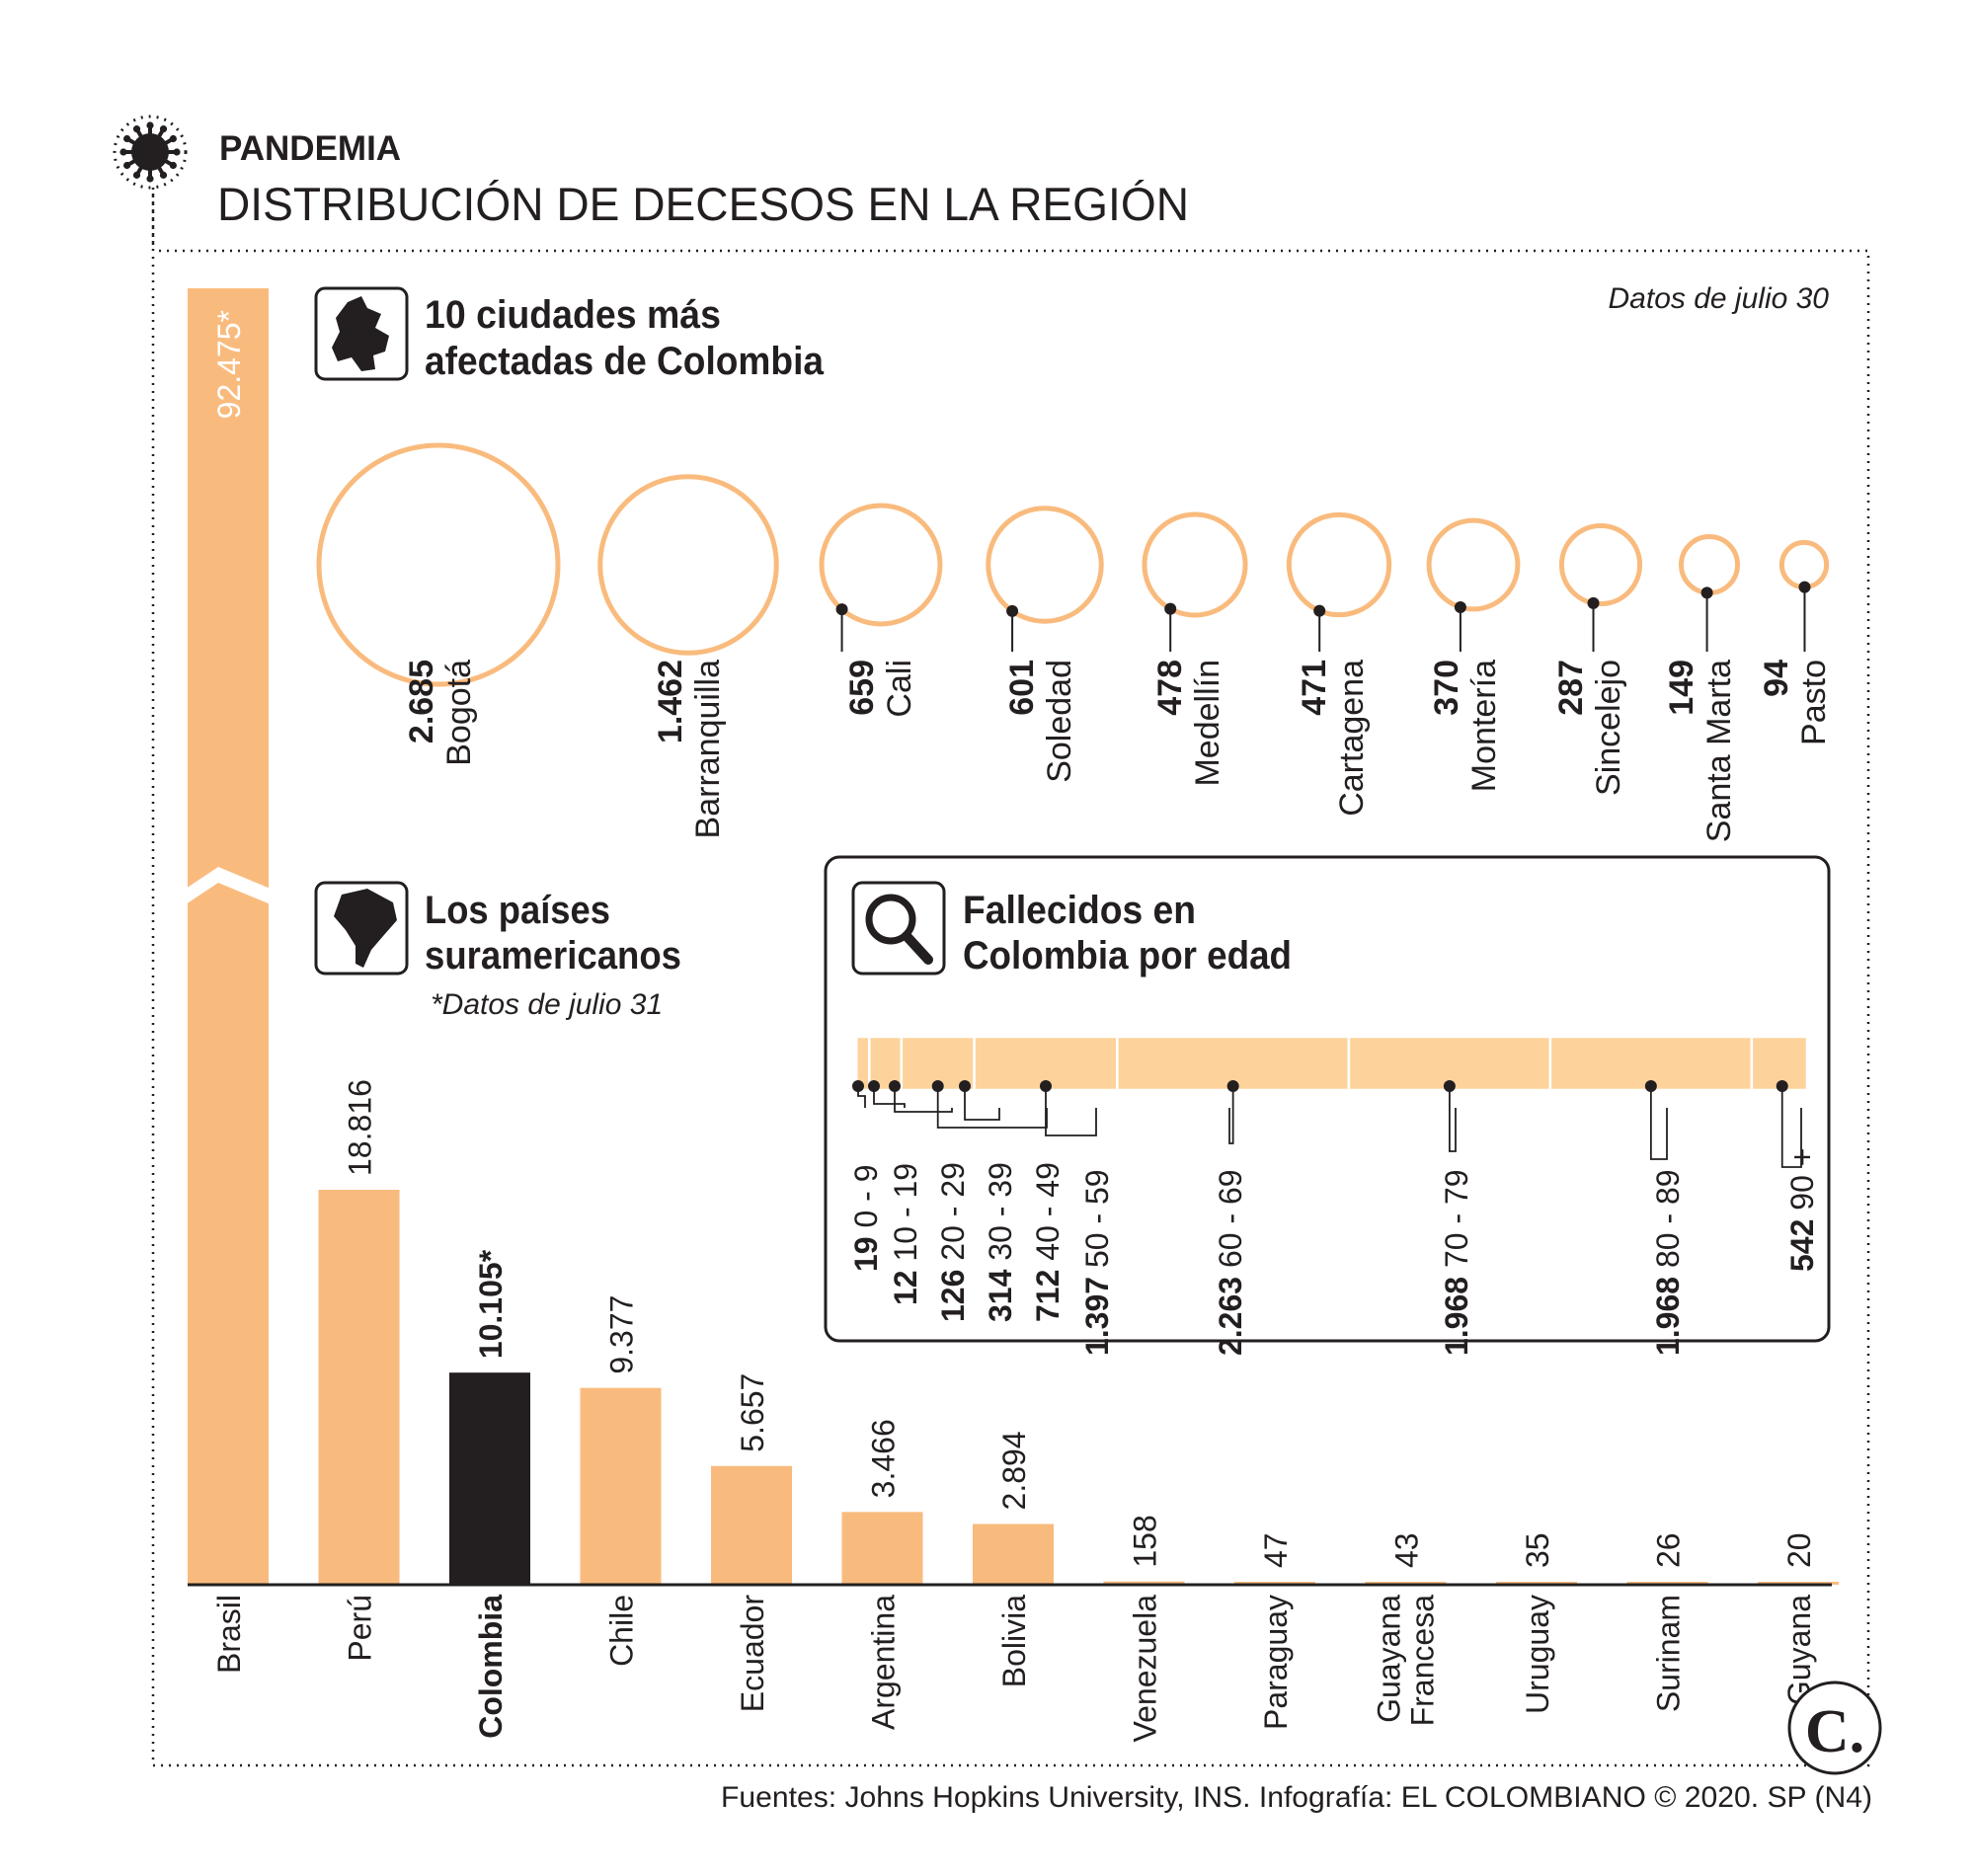 This screenshot has width=1975, height=1876. What do you see at coordinates (1208, 724) in the screenshot?
I see `bubble-label-medellin: Medellín` at bounding box center [1208, 724].